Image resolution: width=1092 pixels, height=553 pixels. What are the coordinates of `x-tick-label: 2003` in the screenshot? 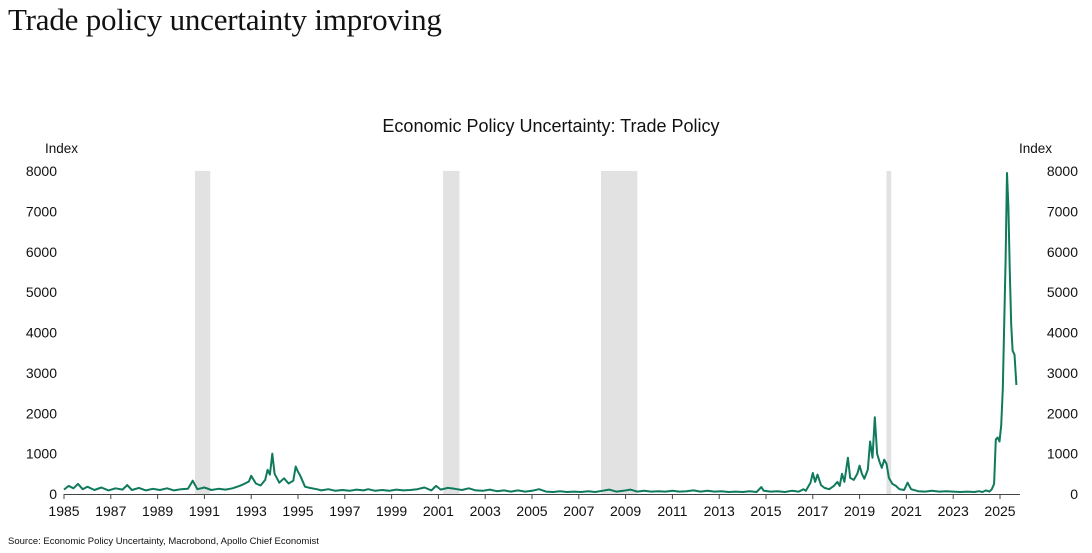 It's located at (485, 511).